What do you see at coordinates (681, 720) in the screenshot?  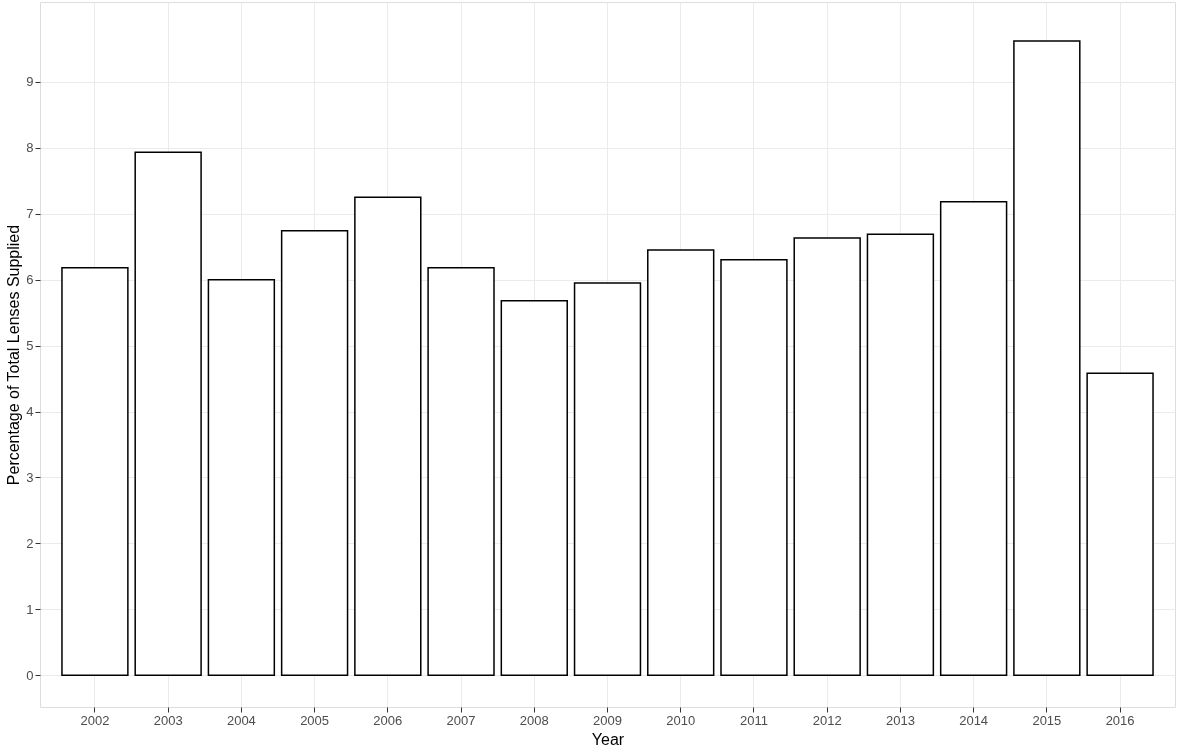 I see `x-tick-label: 2010` at bounding box center [681, 720].